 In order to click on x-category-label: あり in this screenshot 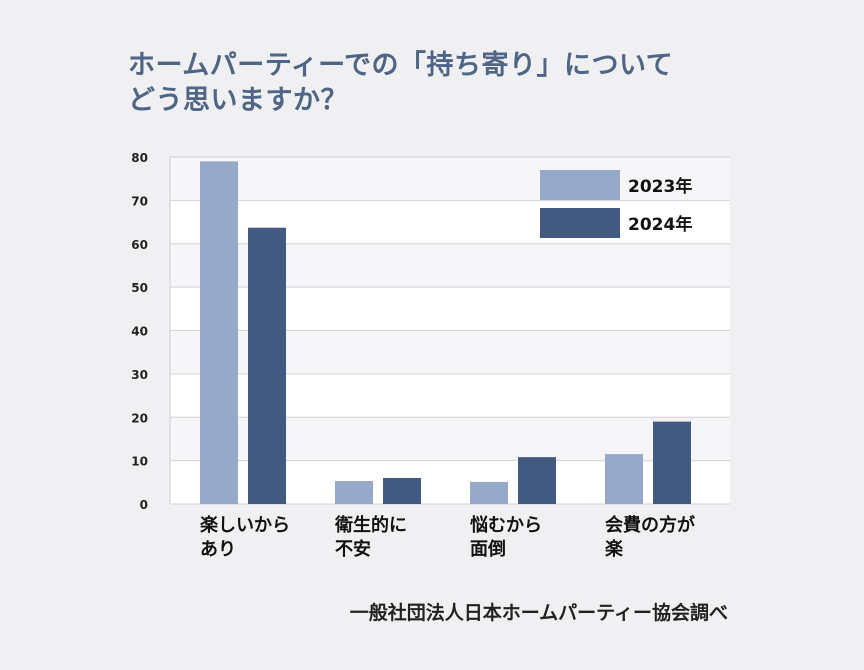, I will do `click(218, 549)`.